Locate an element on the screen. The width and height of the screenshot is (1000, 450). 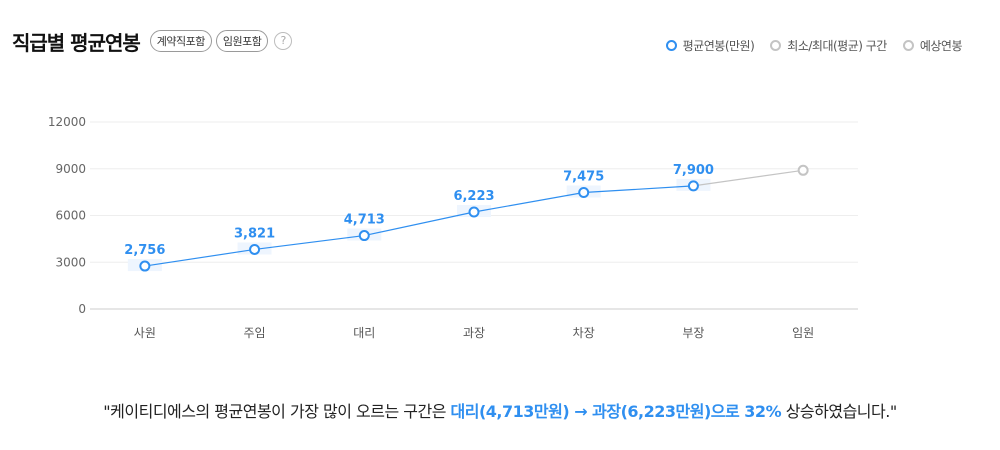
legend-label-range: 최소/최대(평균) 구간 is located at coordinates (837, 46).